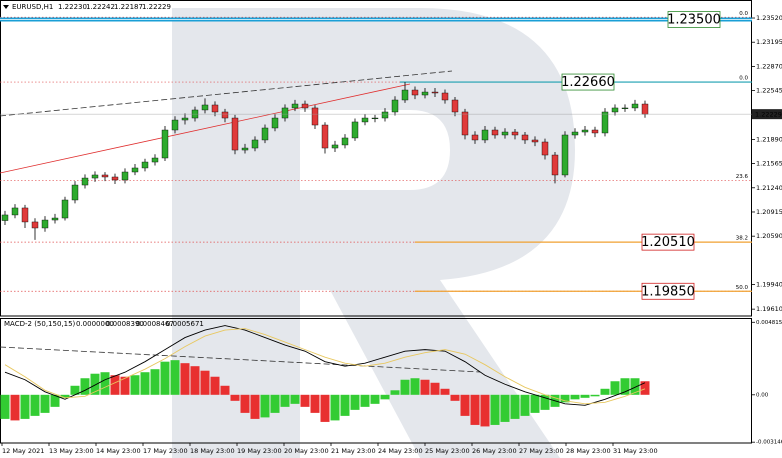 The height and width of the screenshot is (458, 782). Describe the element at coordinates (353, 451) in the screenshot. I see `x-tick-label: 21 May 23:00` at that location.